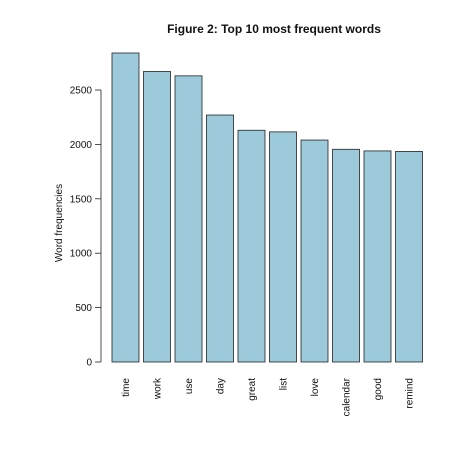  Describe the element at coordinates (189, 386) in the screenshot. I see `x-tick-label-use: use` at that location.